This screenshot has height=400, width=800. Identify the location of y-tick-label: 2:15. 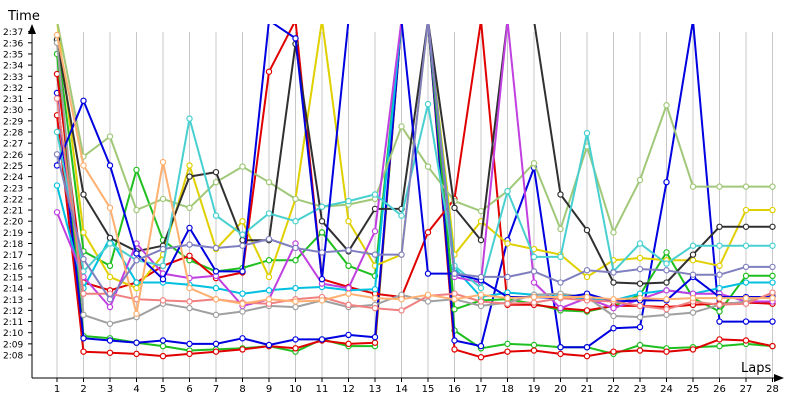
(13, 278).